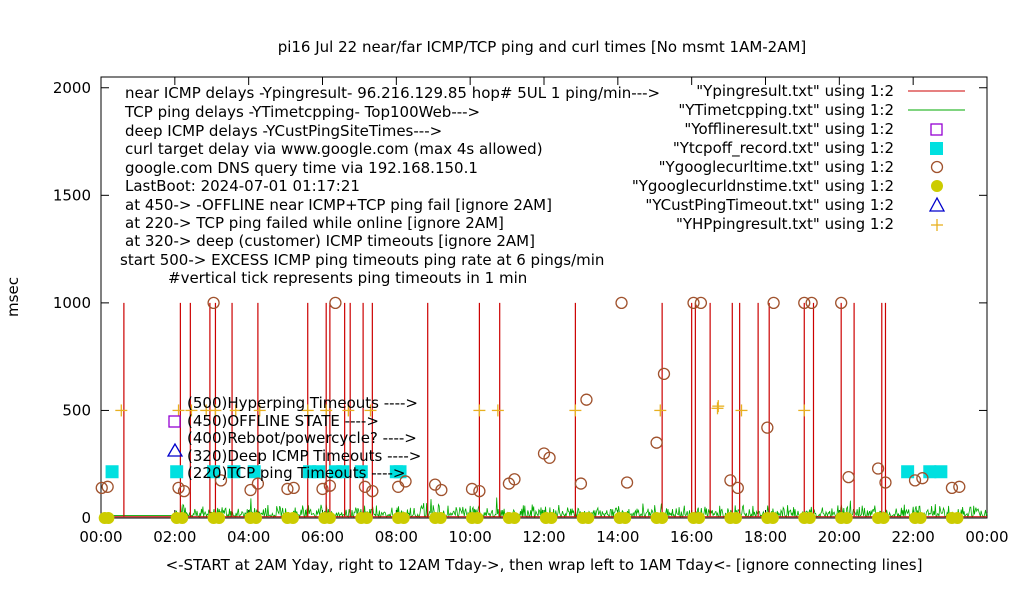 The height and width of the screenshot is (600, 1020). I want to click on x-tick-label: 10:00, so click(470, 537).